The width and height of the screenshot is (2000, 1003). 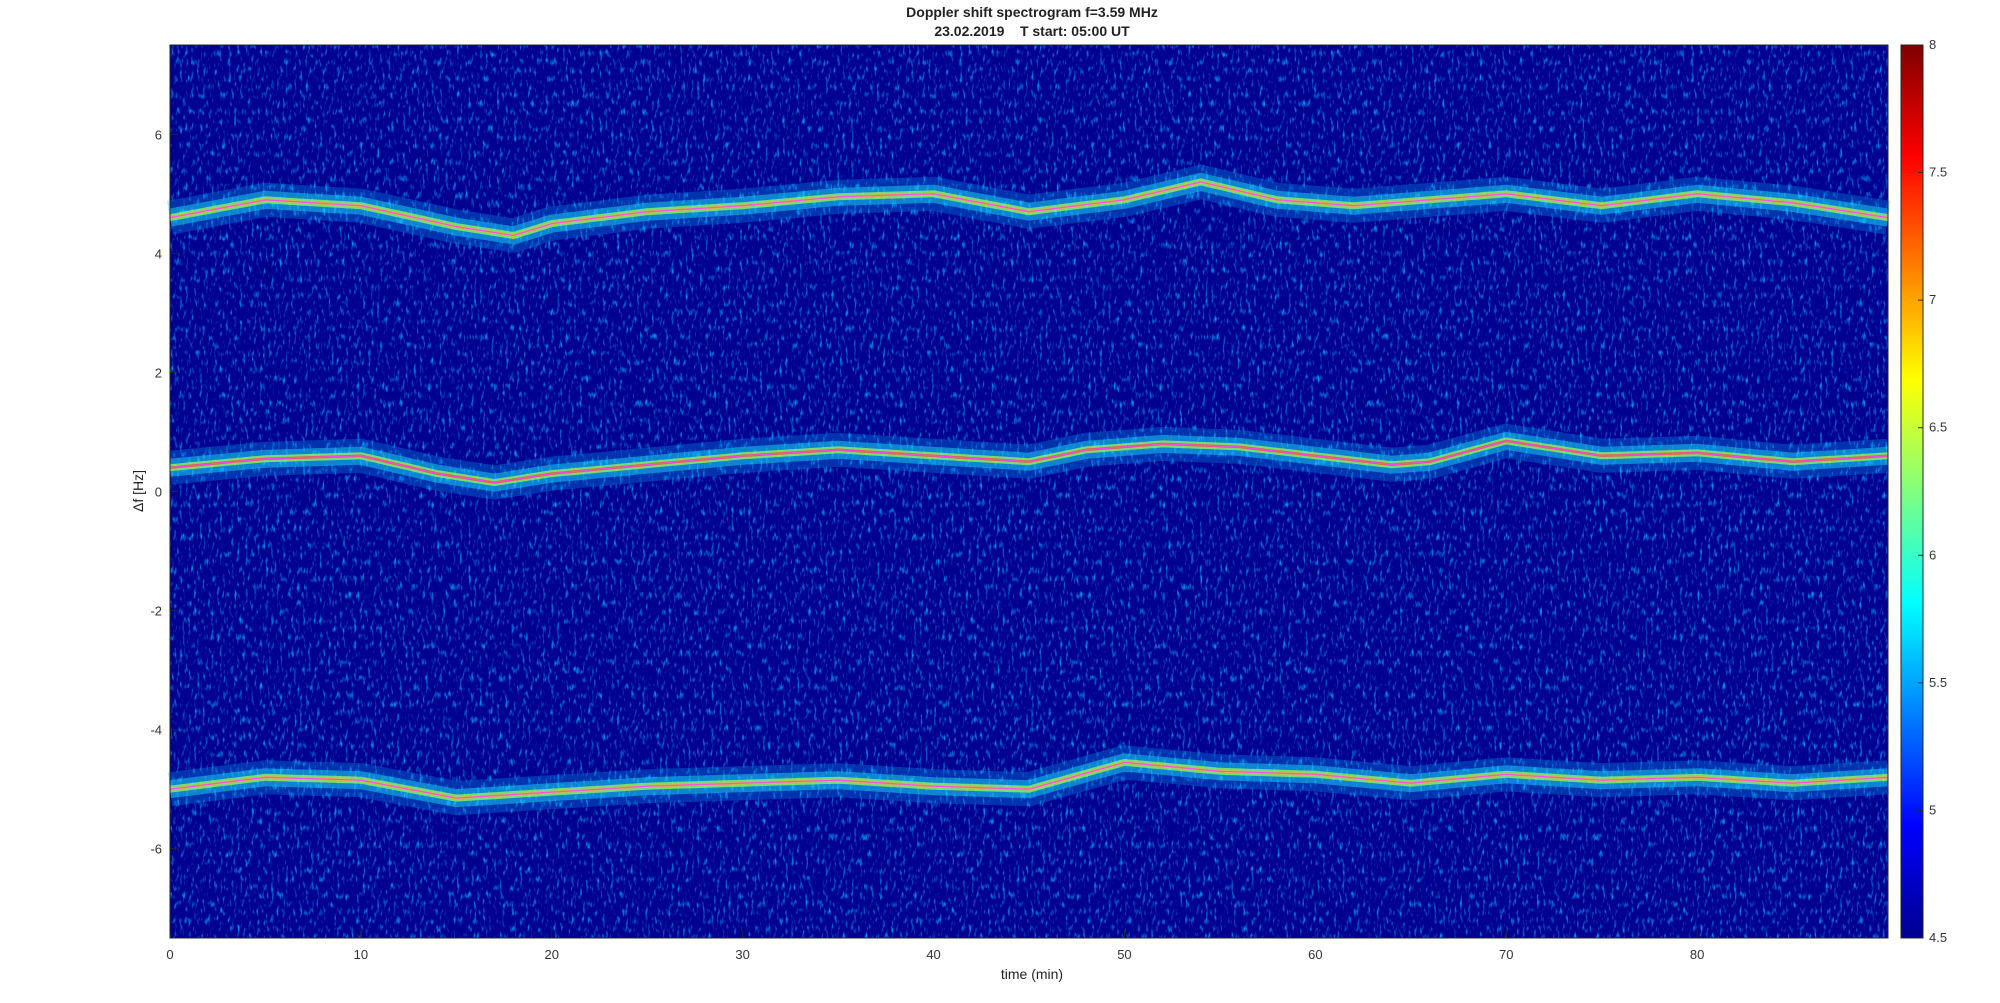 What do you see at coordinates (1938, 682) in the screenshot?
I see `colorbar-tick-label: 5.5` at bounding box center [1938, 682].